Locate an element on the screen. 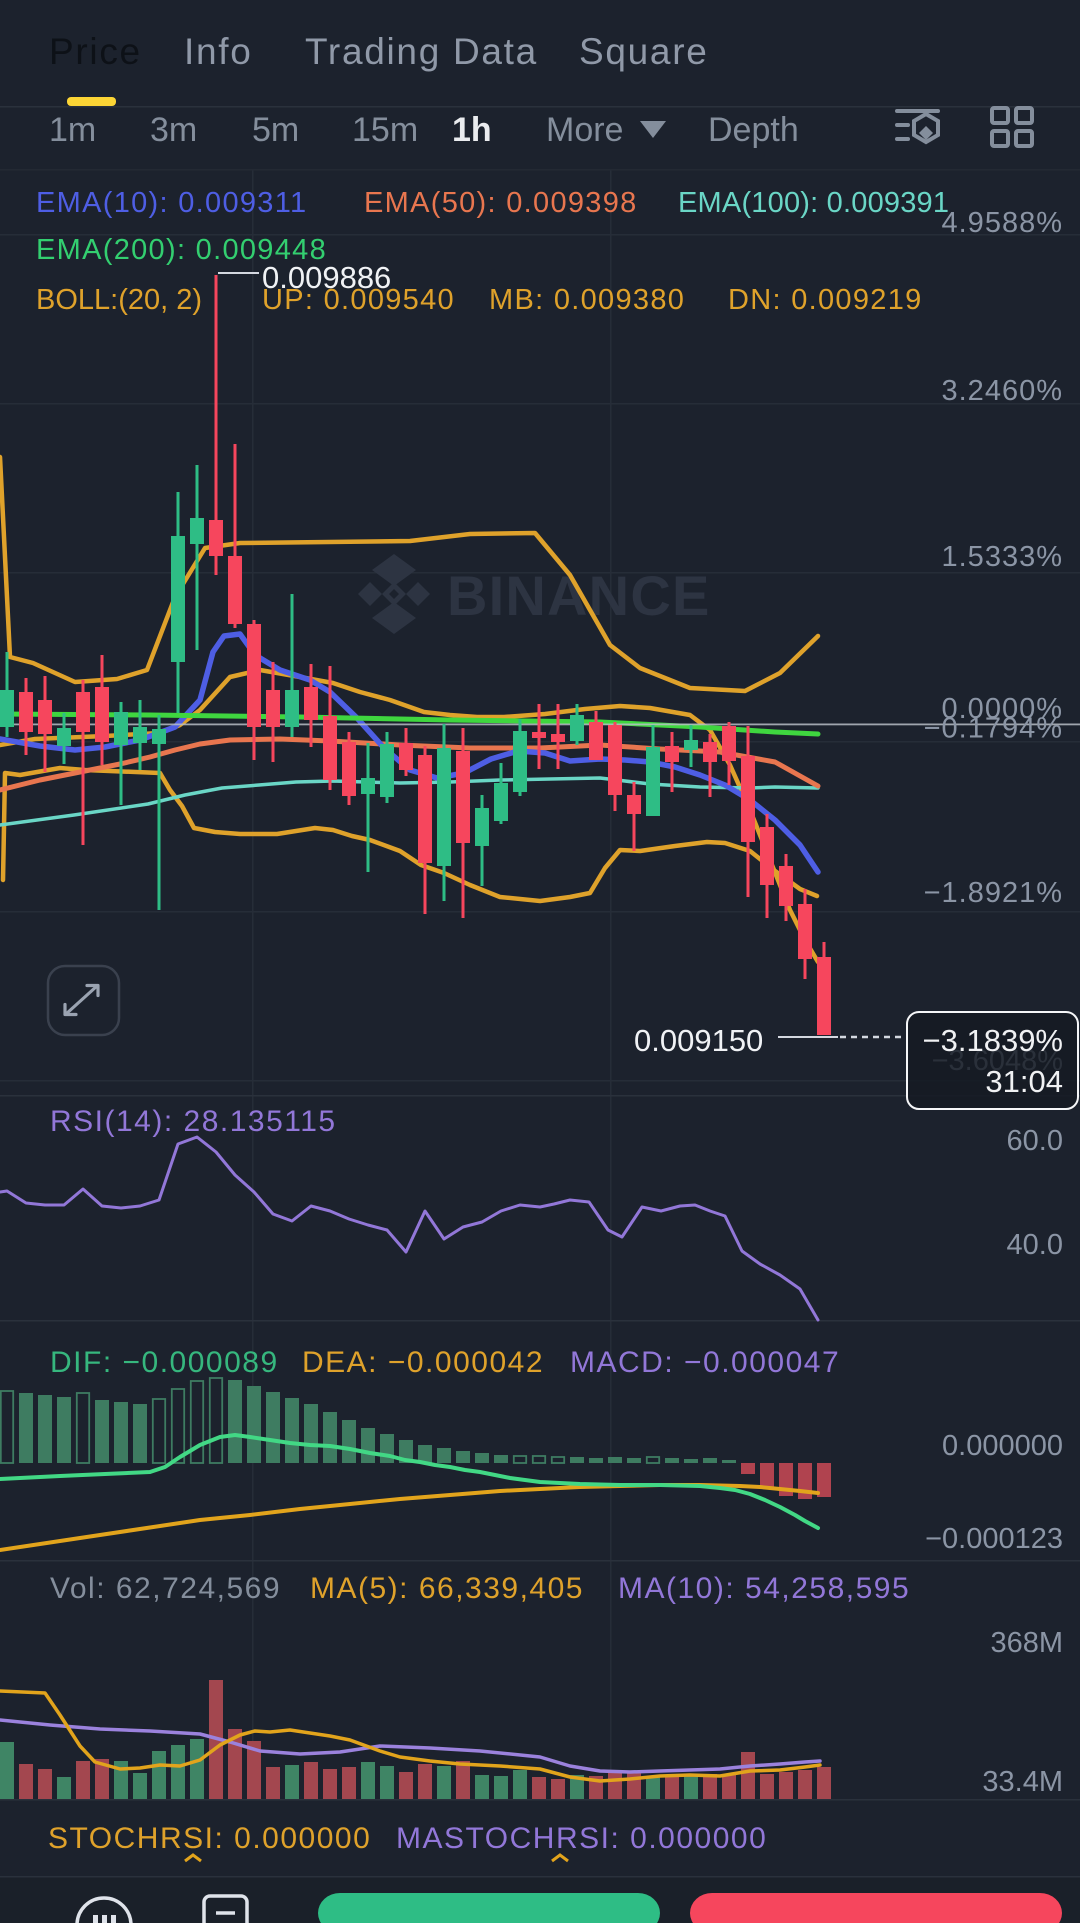 This screenshot has height=1923, width=1080. svg-text: DEA: −0.000042 is located at coordinates (423, 1362).